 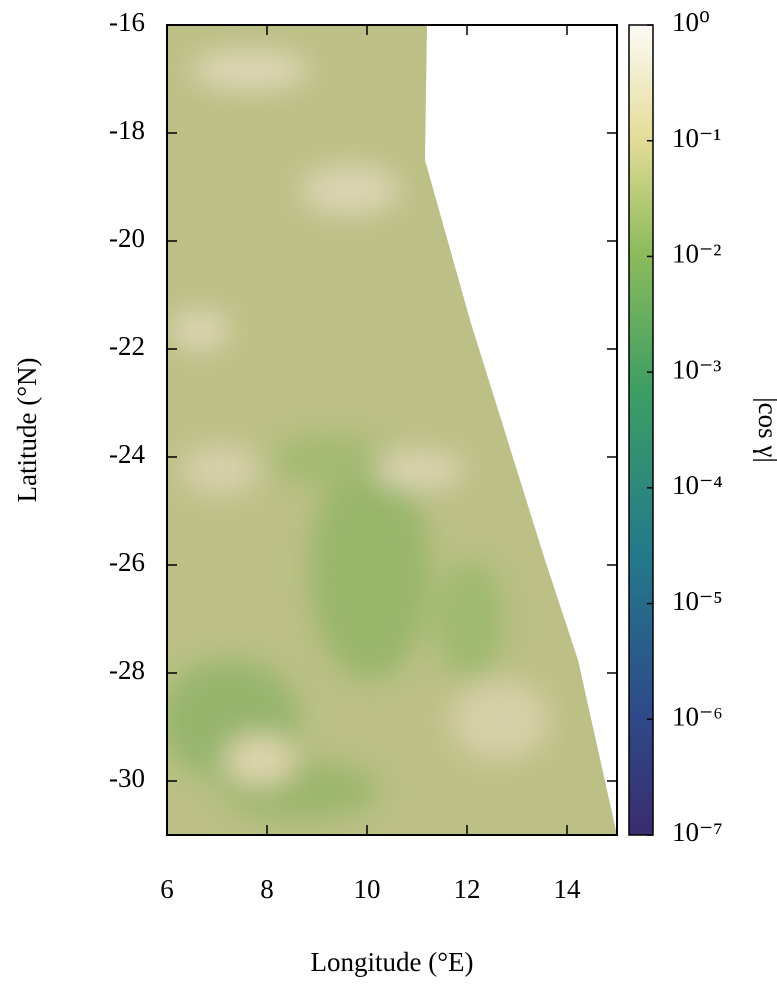 What do you see at coordinates (127, 454) in the screenshot?
I see `y-tick-label: -24` at bounding box center [127, 454].